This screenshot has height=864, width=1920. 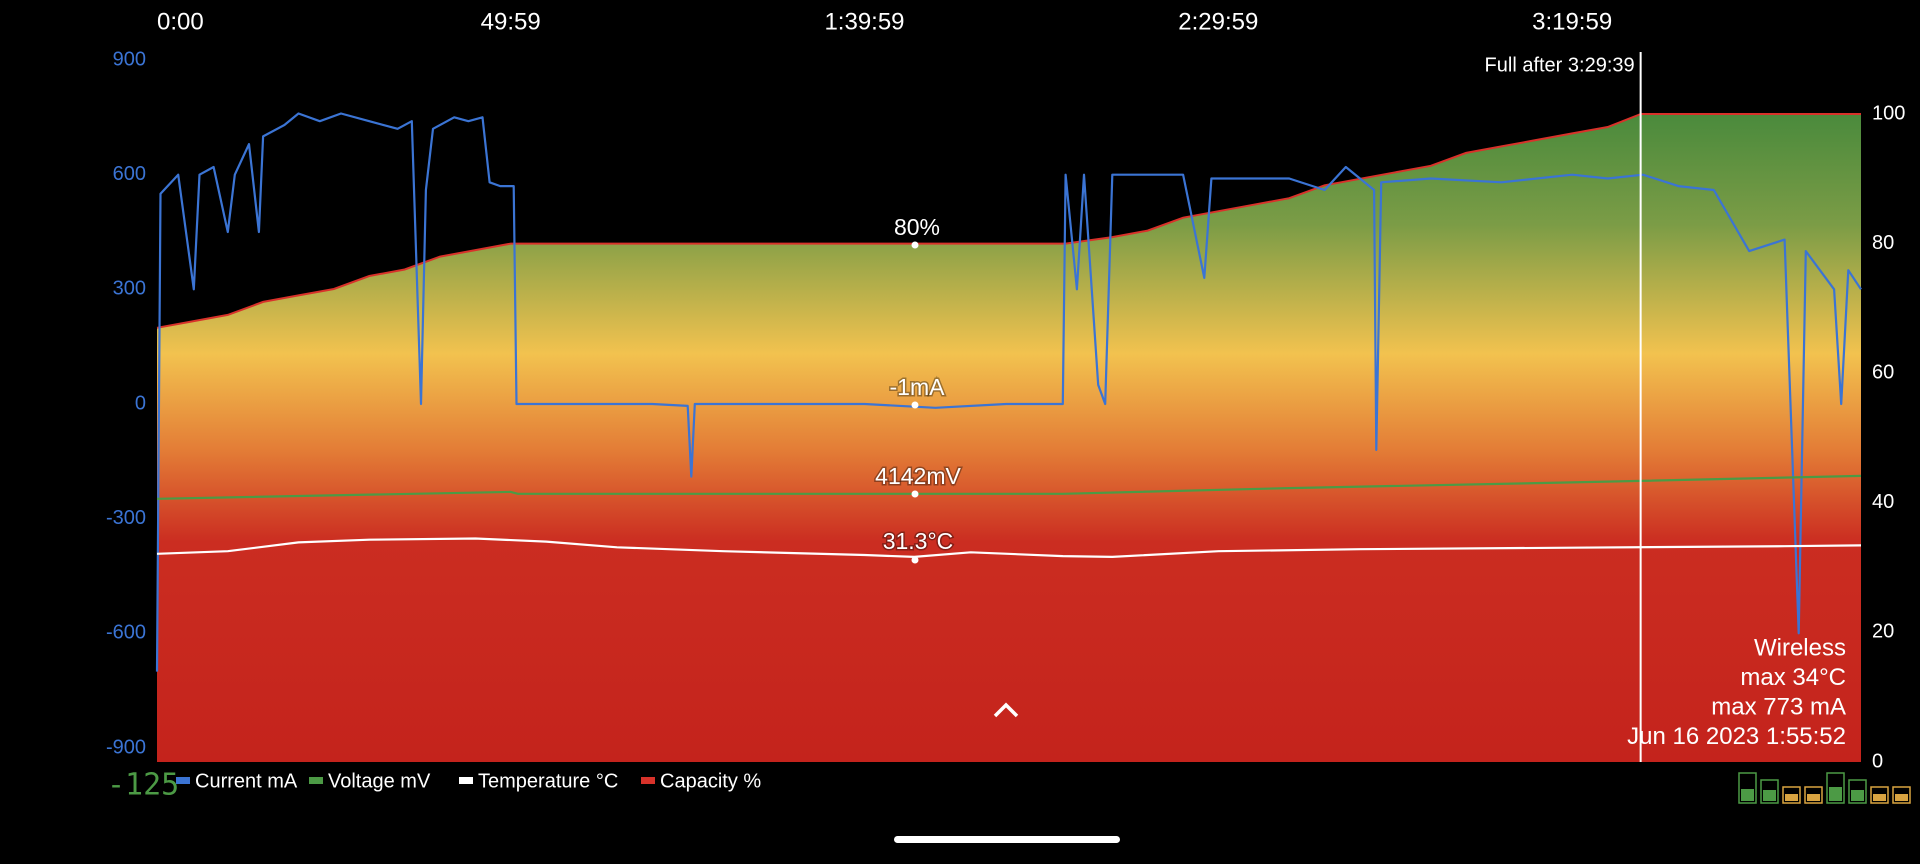 I want to click on y2-tick-label: 0, so click(x=1877, y=761).